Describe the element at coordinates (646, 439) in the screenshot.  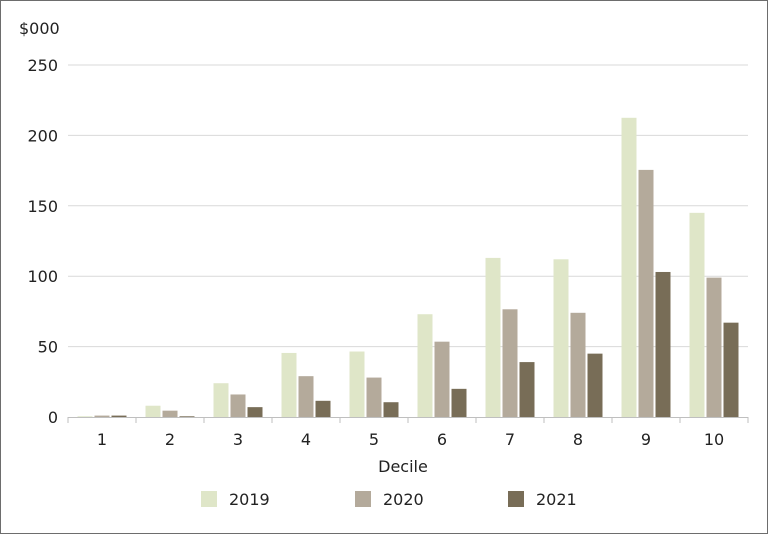
I see `x-tick-label: 9` at that location.